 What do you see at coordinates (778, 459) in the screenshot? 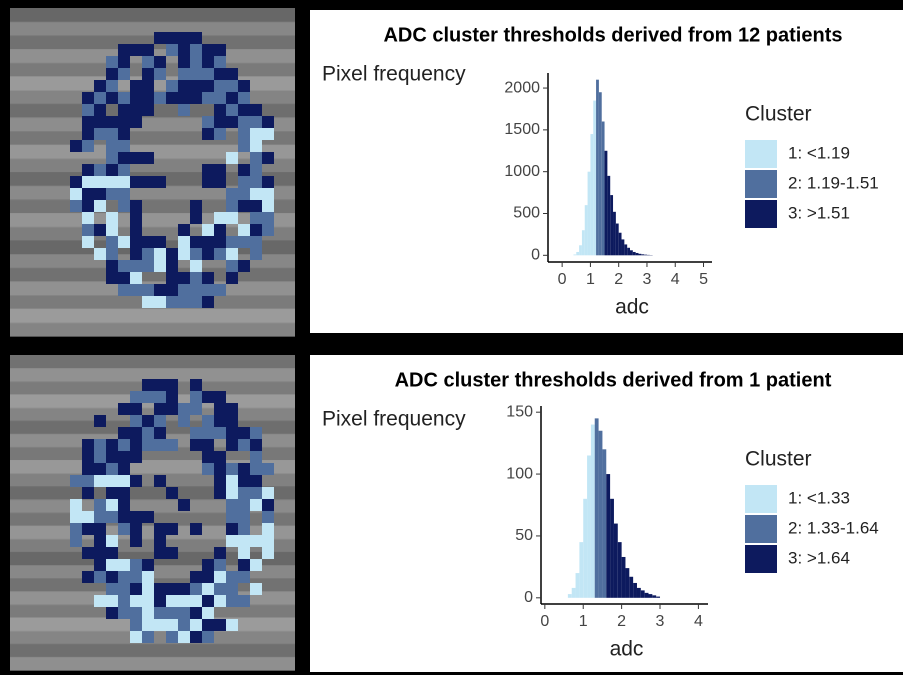
I see `legend-title: Cluster` at bounding box center [778, 459].